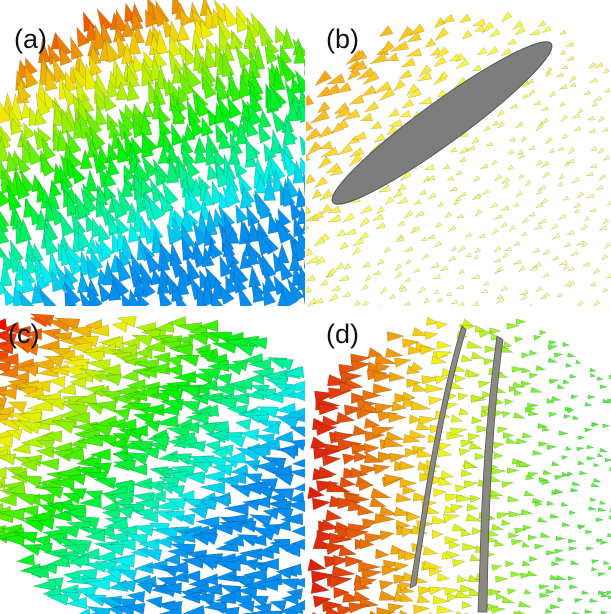  Describe the element at coordinates (438, 457) in the screenshot. I see `surface` at that location.